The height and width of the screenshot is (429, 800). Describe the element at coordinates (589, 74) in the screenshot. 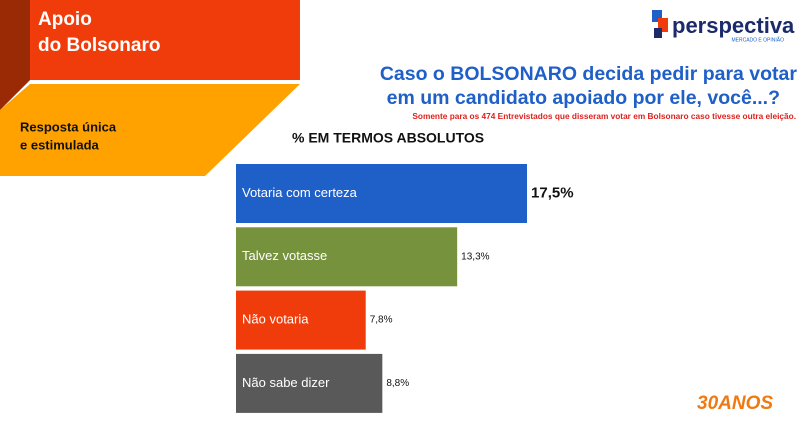

I see `chart-title: Caso o BOLSONARO decida pedir para votar` at that location.